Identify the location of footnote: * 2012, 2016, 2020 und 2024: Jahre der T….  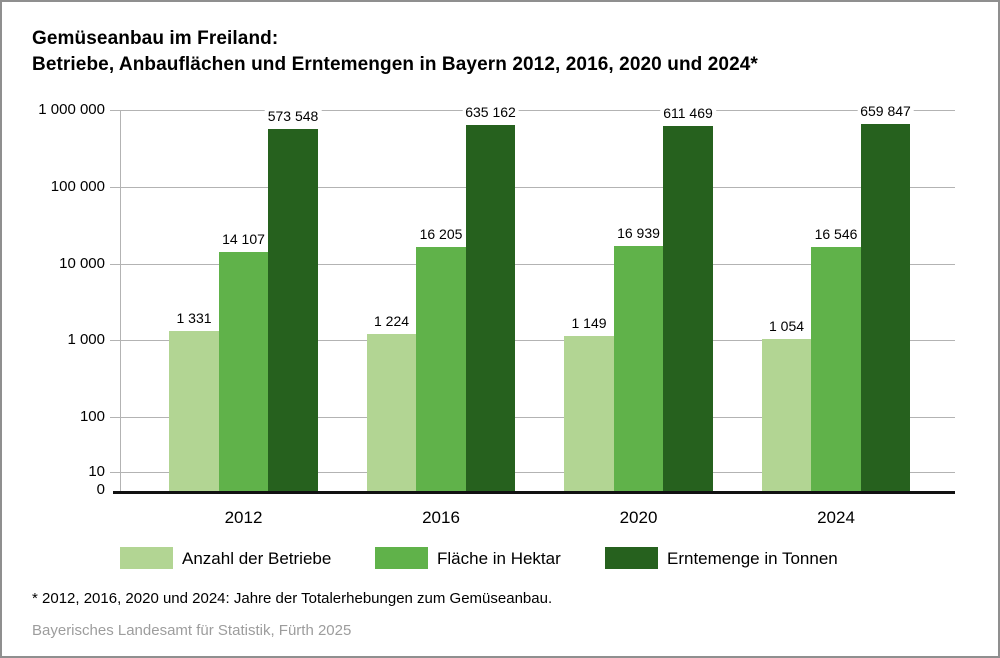
(292, 598).